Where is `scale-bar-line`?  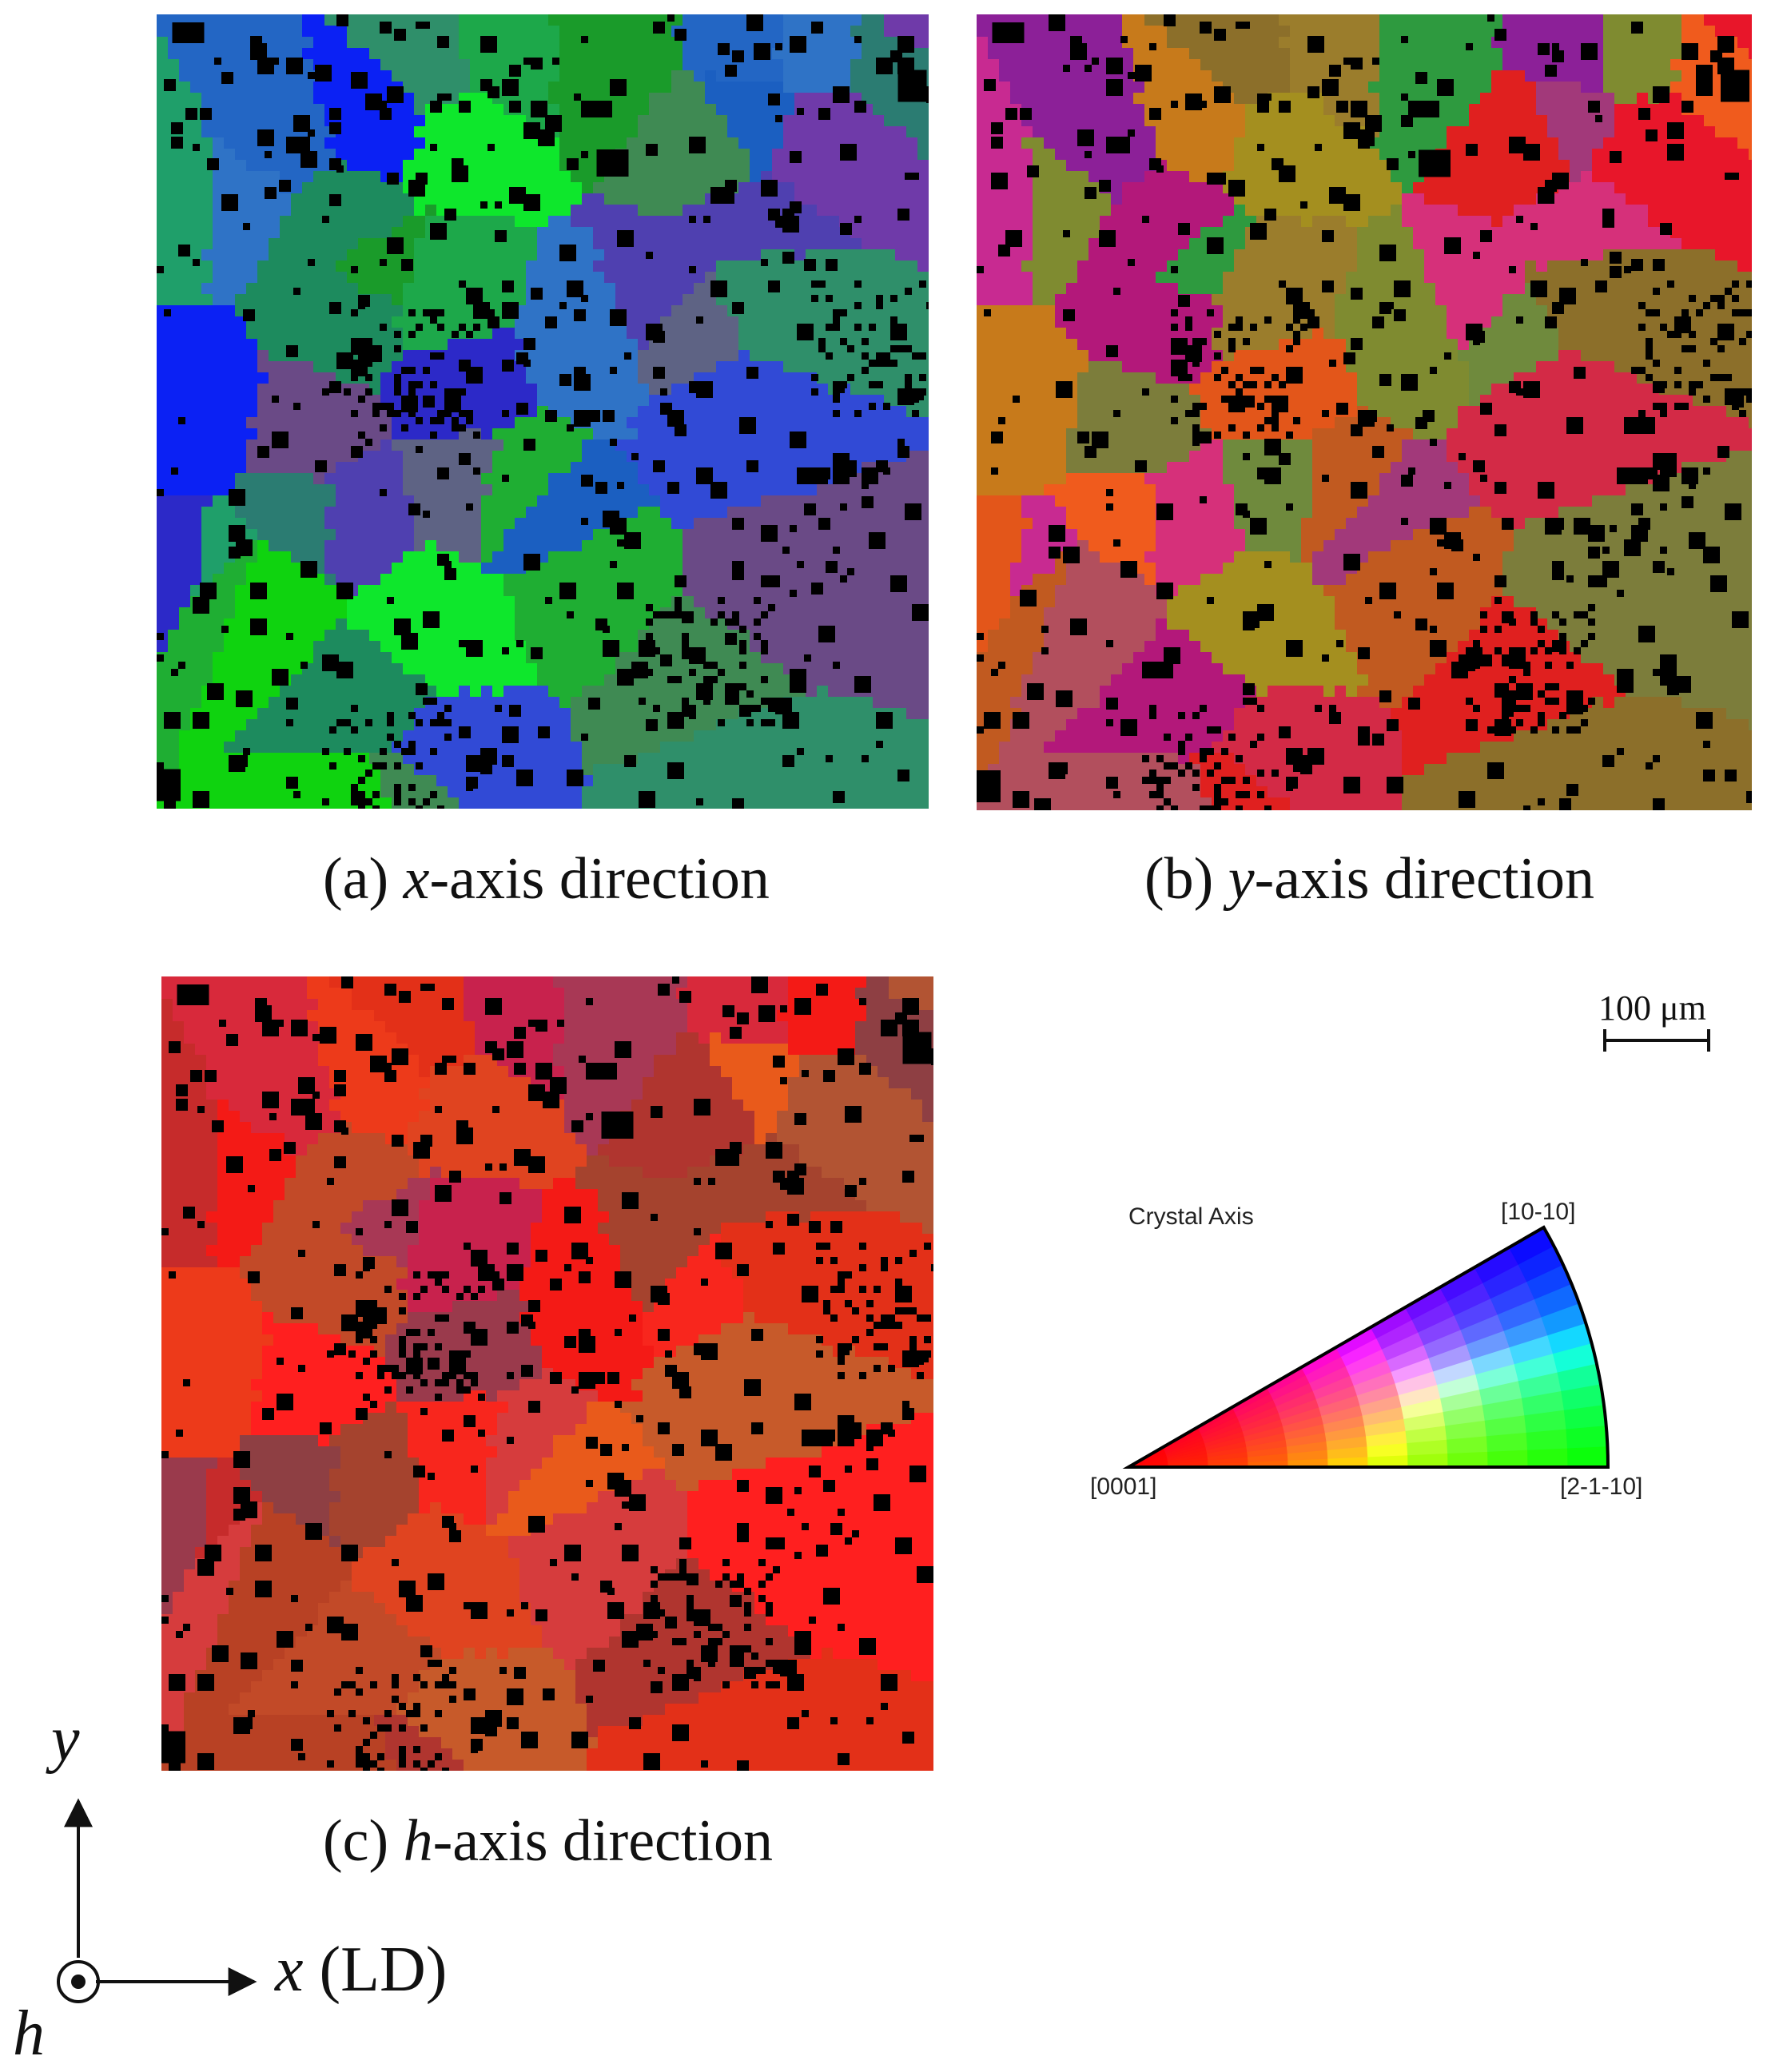
scale-bar-line is located at coordinates (1656, 1040).